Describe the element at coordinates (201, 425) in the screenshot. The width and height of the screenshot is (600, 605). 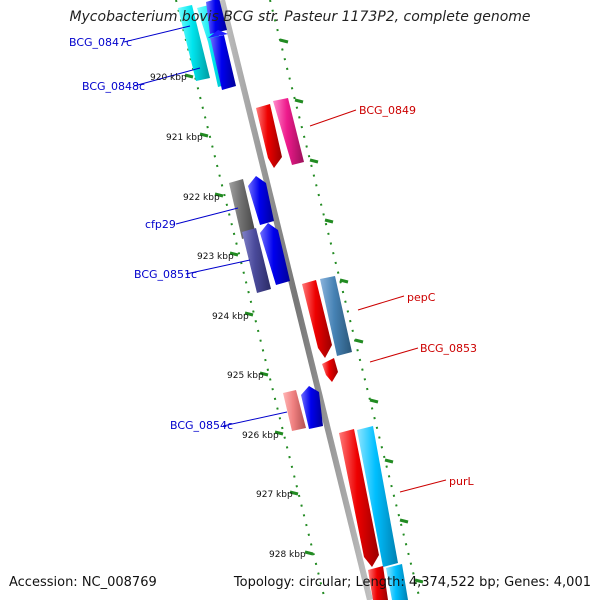
I see `label-BCG_0854c: BCG_0854c` at that location.